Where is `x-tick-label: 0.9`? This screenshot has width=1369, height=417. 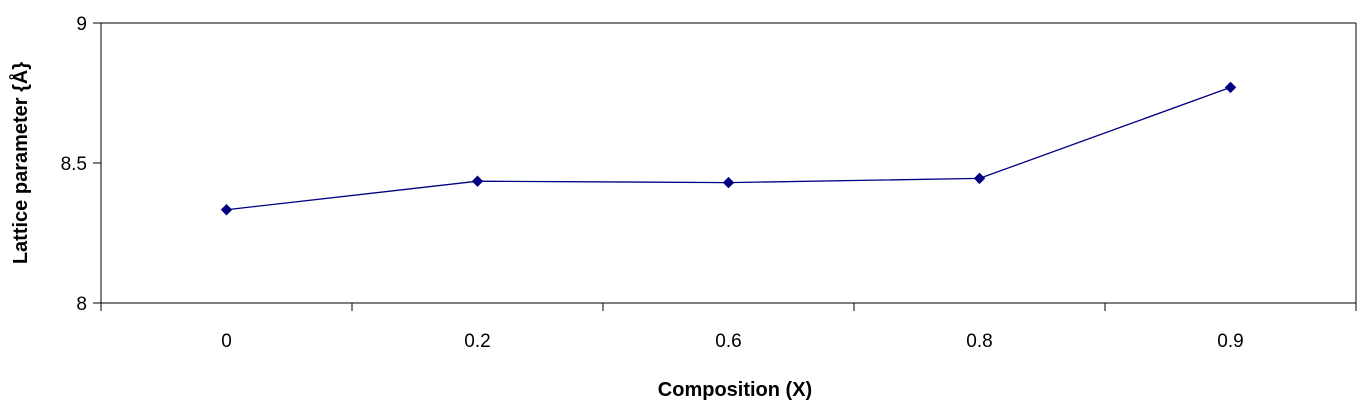
x-tick-label: 0.9 is located at coordinates (1230, 341).